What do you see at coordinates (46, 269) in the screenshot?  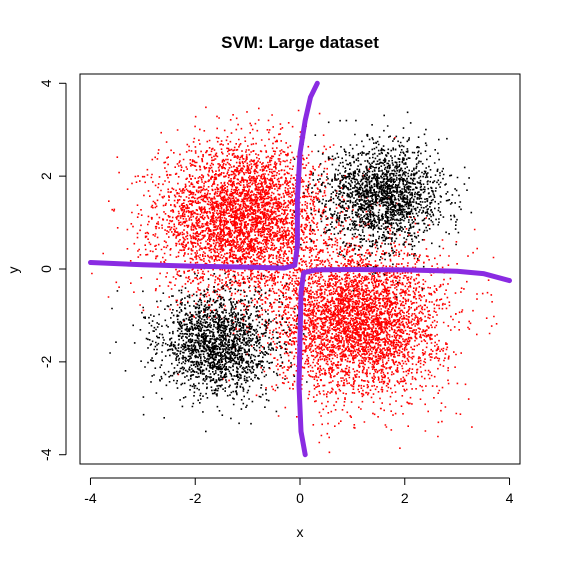 I see `y-tick-label: 0` at bounding box center [46, 269].